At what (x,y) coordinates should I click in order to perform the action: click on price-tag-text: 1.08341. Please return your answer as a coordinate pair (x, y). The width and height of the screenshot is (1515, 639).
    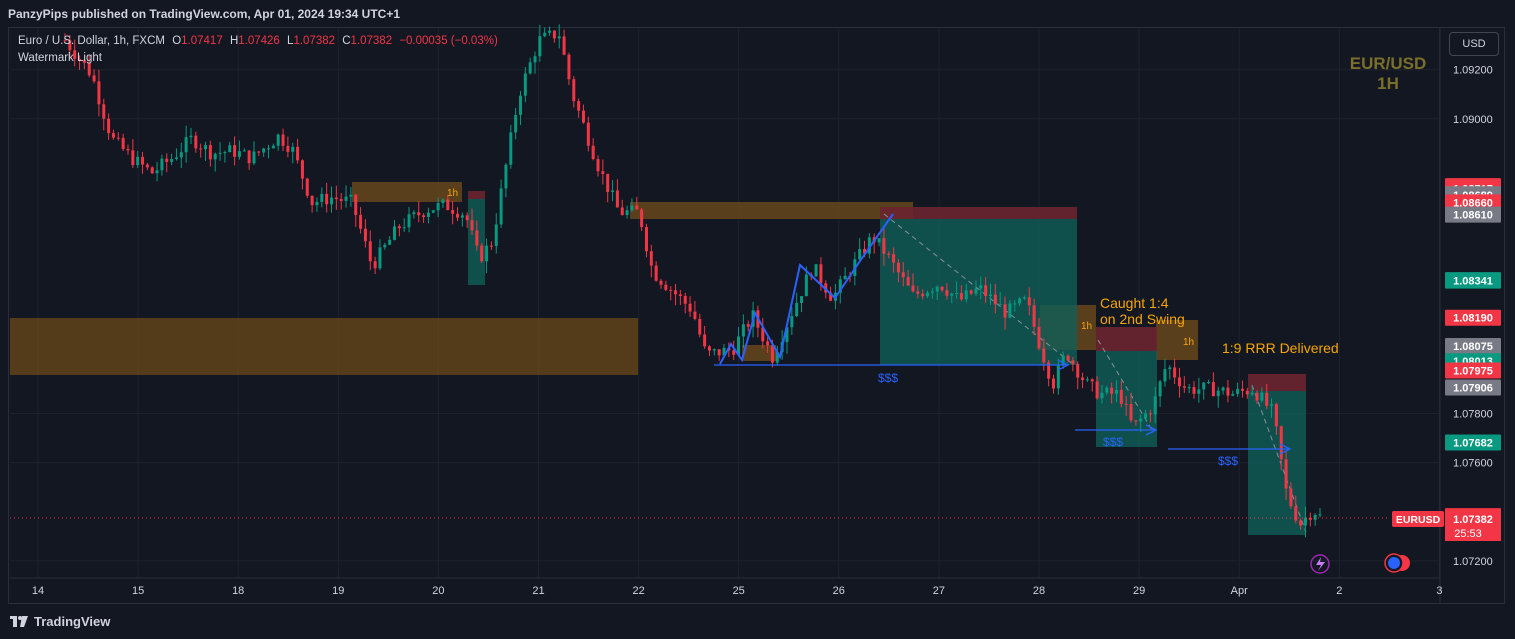
    Looking at the image, I should click on (1473, 282).